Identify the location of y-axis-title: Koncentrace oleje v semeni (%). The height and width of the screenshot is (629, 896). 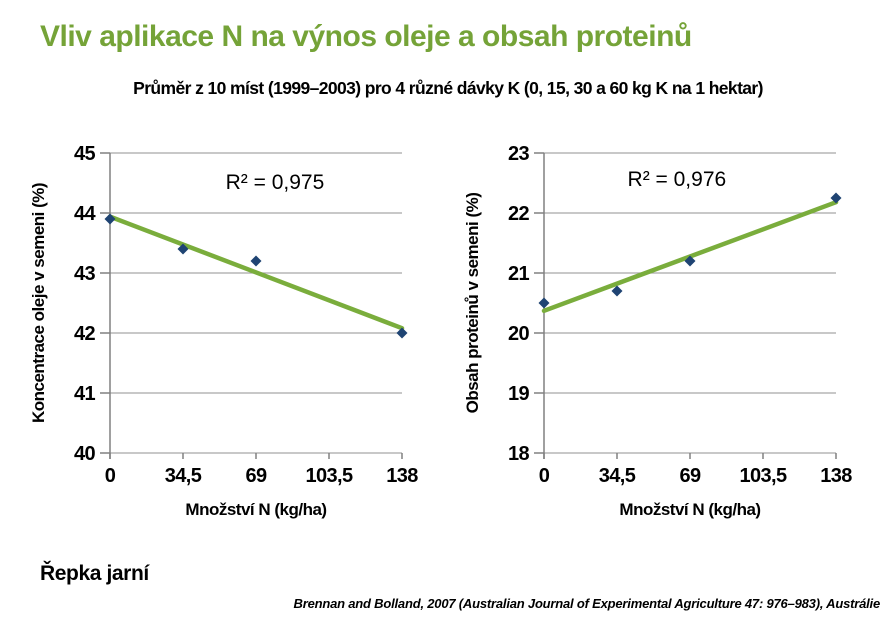
(38, 303).